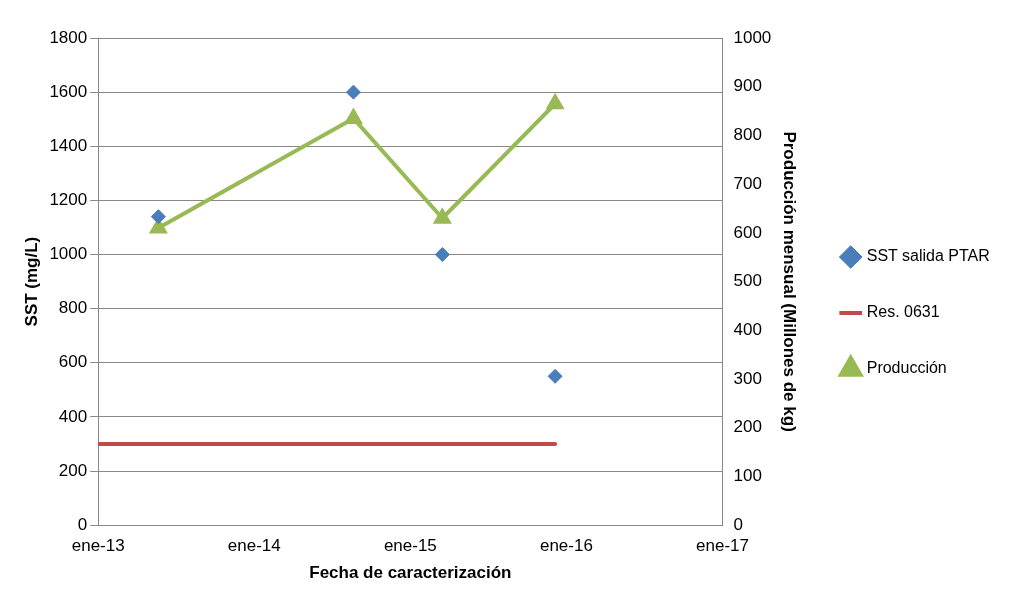 This screenshot has height=600, width=1024. Describe the element at coordinates (73, 308) in the screenshot. I see `y-tick-label: 800` at that location.